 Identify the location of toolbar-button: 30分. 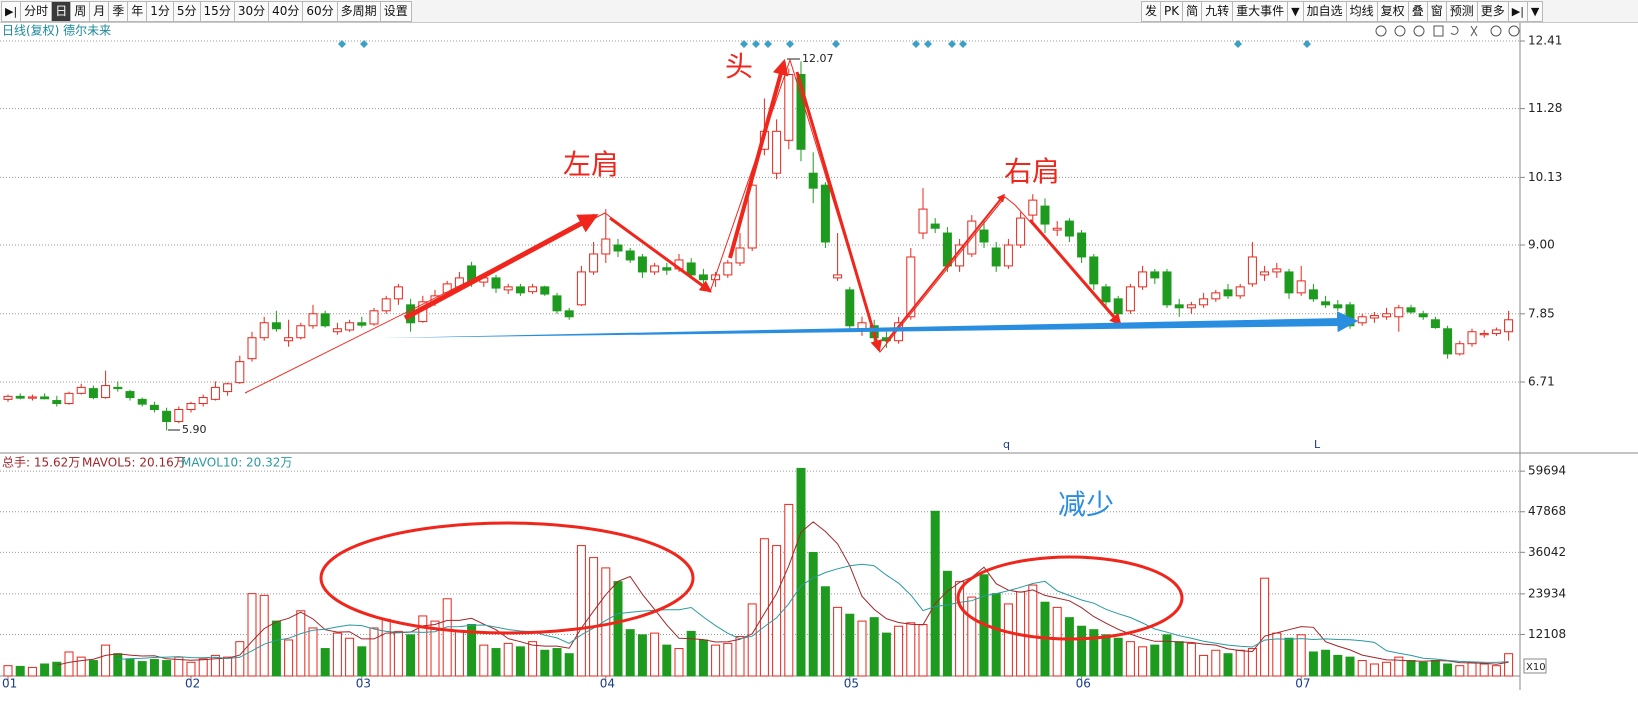
(251, 11).